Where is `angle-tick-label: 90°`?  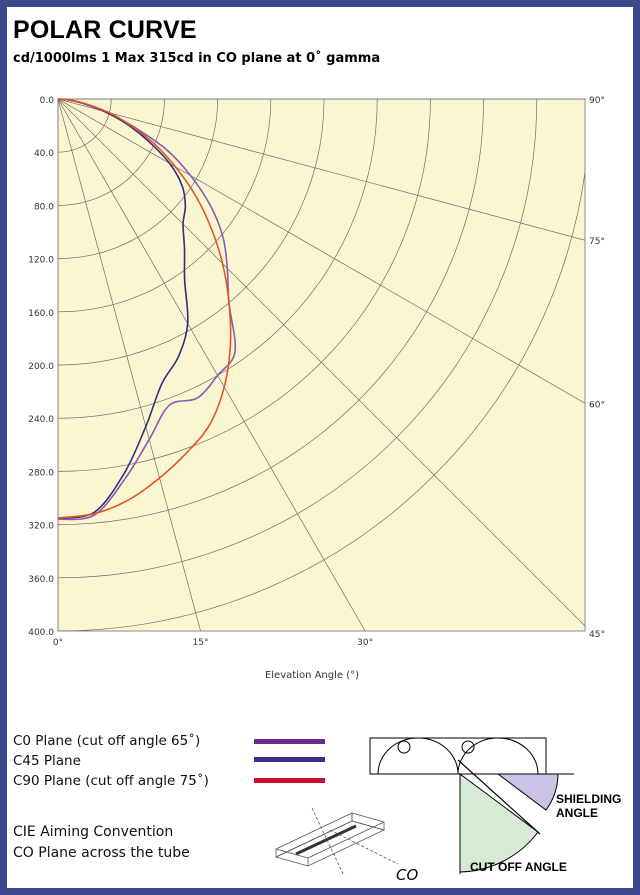
angle-tick-label: 90° is located at coordinates (597, 101).